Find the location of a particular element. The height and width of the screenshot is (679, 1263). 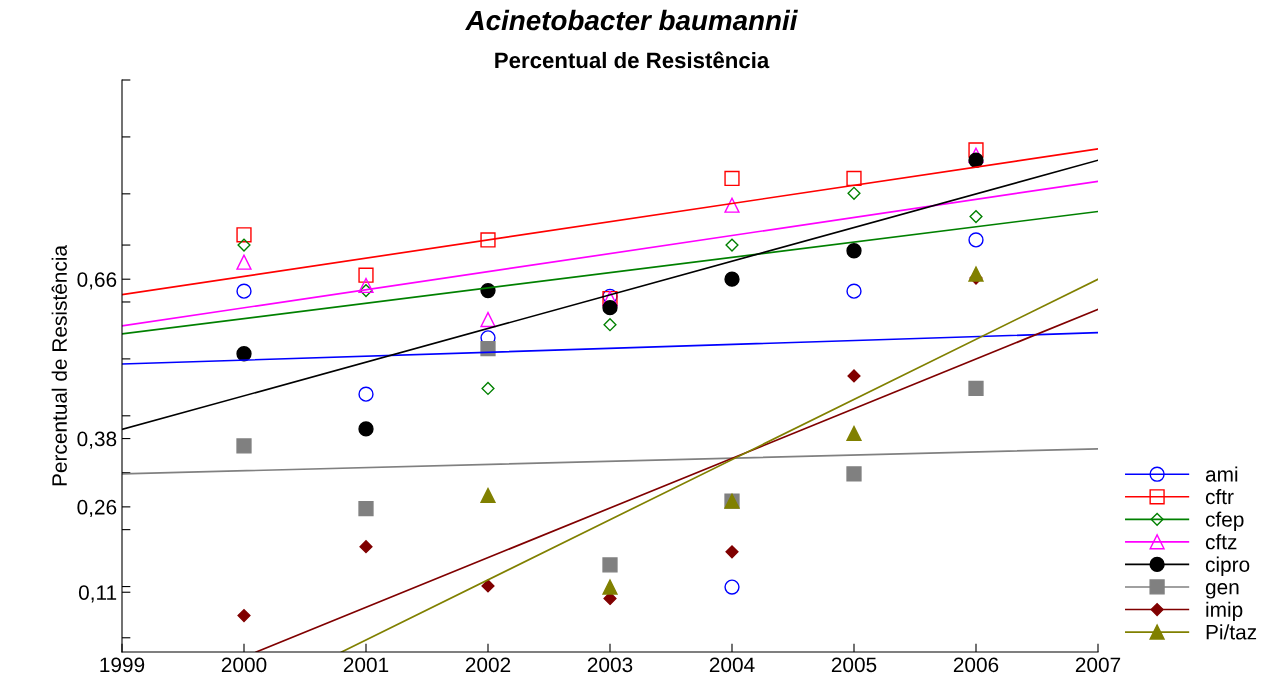

y-tick-label: 0,38 is located at coordinates (97, 440).